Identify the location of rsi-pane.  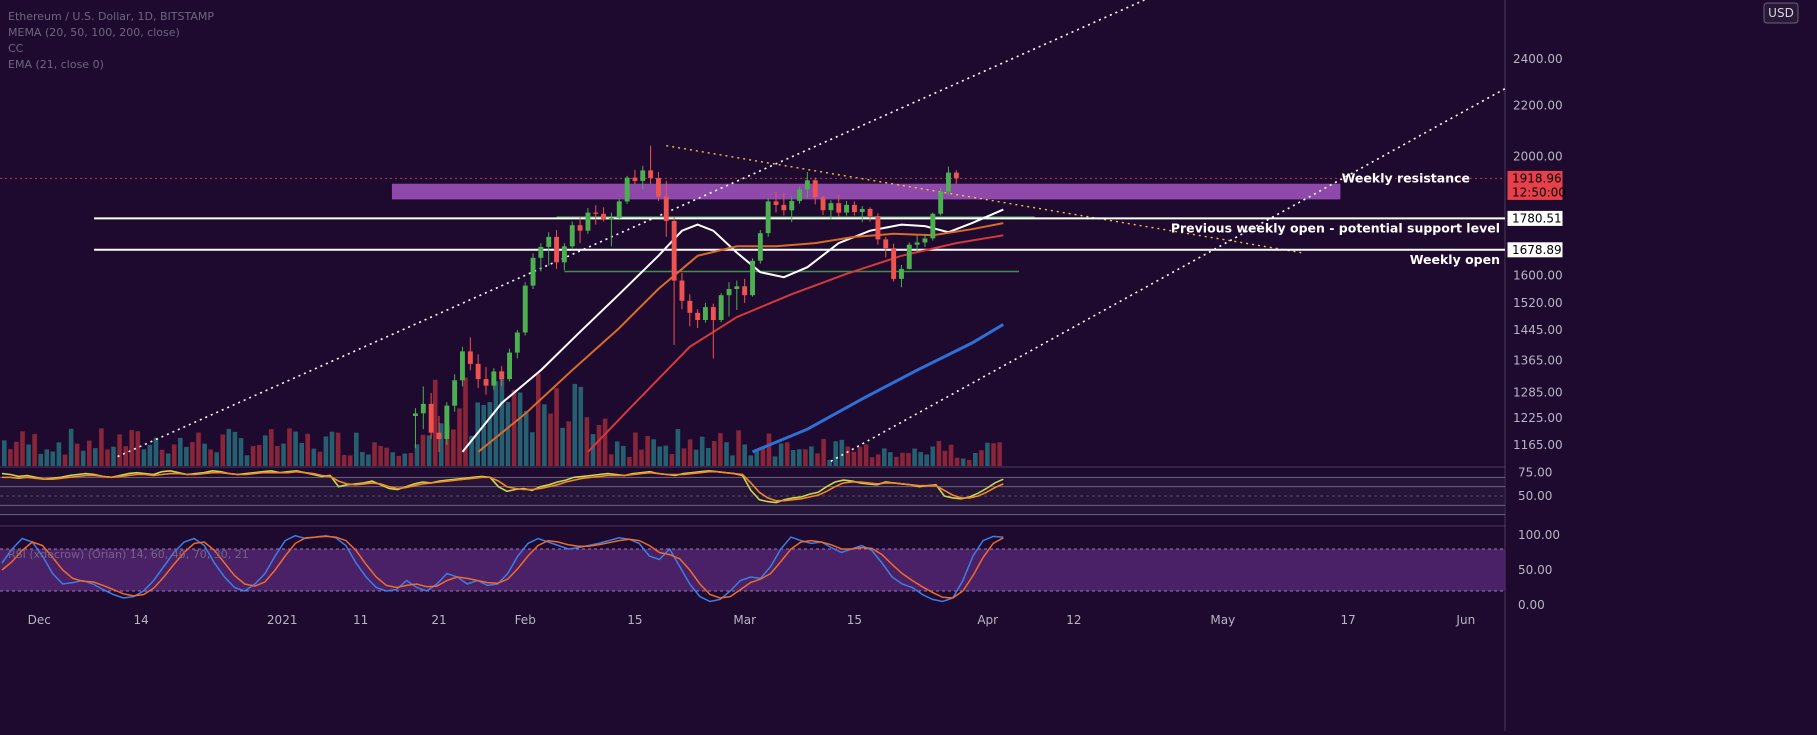
(752, 492).